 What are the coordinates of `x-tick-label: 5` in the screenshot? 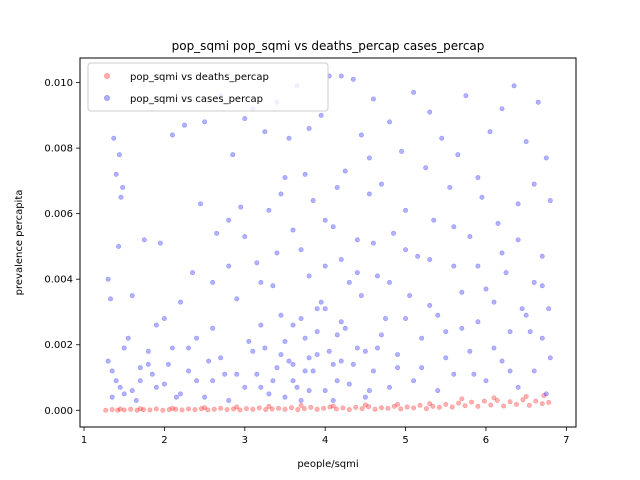 It's located at (405, 440).